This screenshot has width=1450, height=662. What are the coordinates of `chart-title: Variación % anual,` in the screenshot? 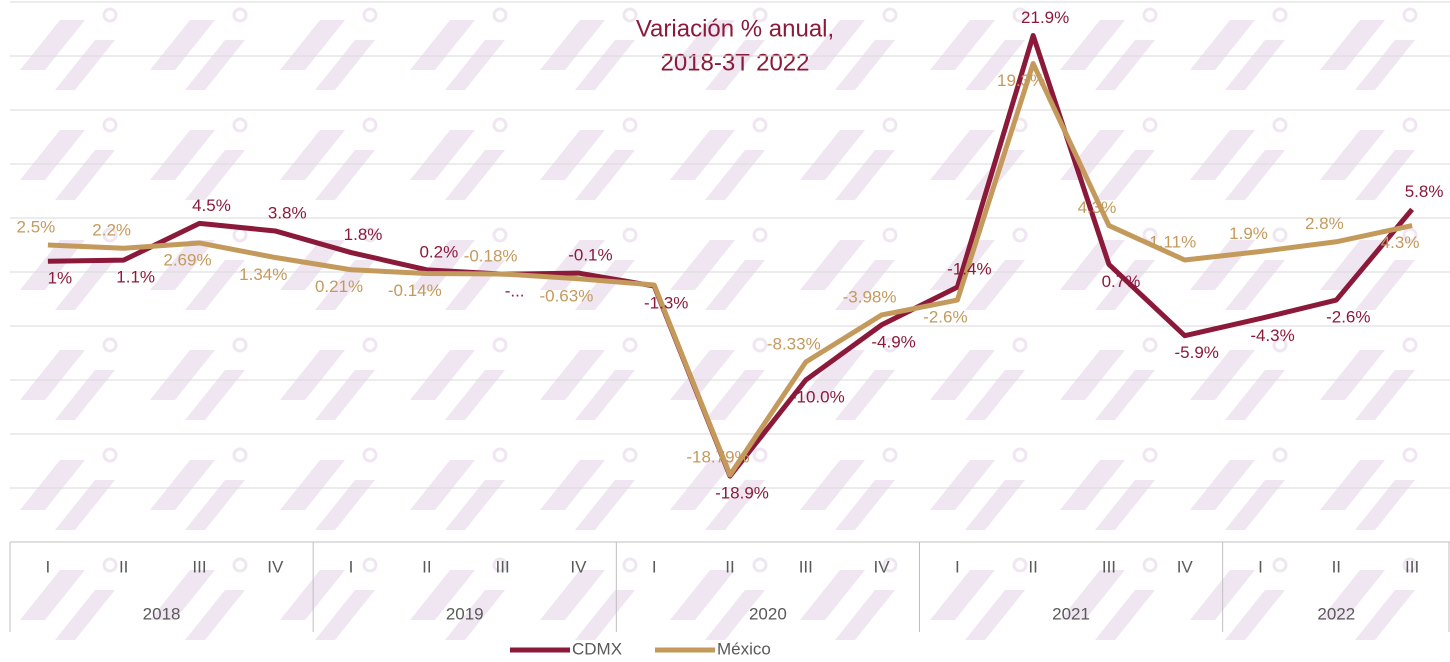 It's located at (735, 28).